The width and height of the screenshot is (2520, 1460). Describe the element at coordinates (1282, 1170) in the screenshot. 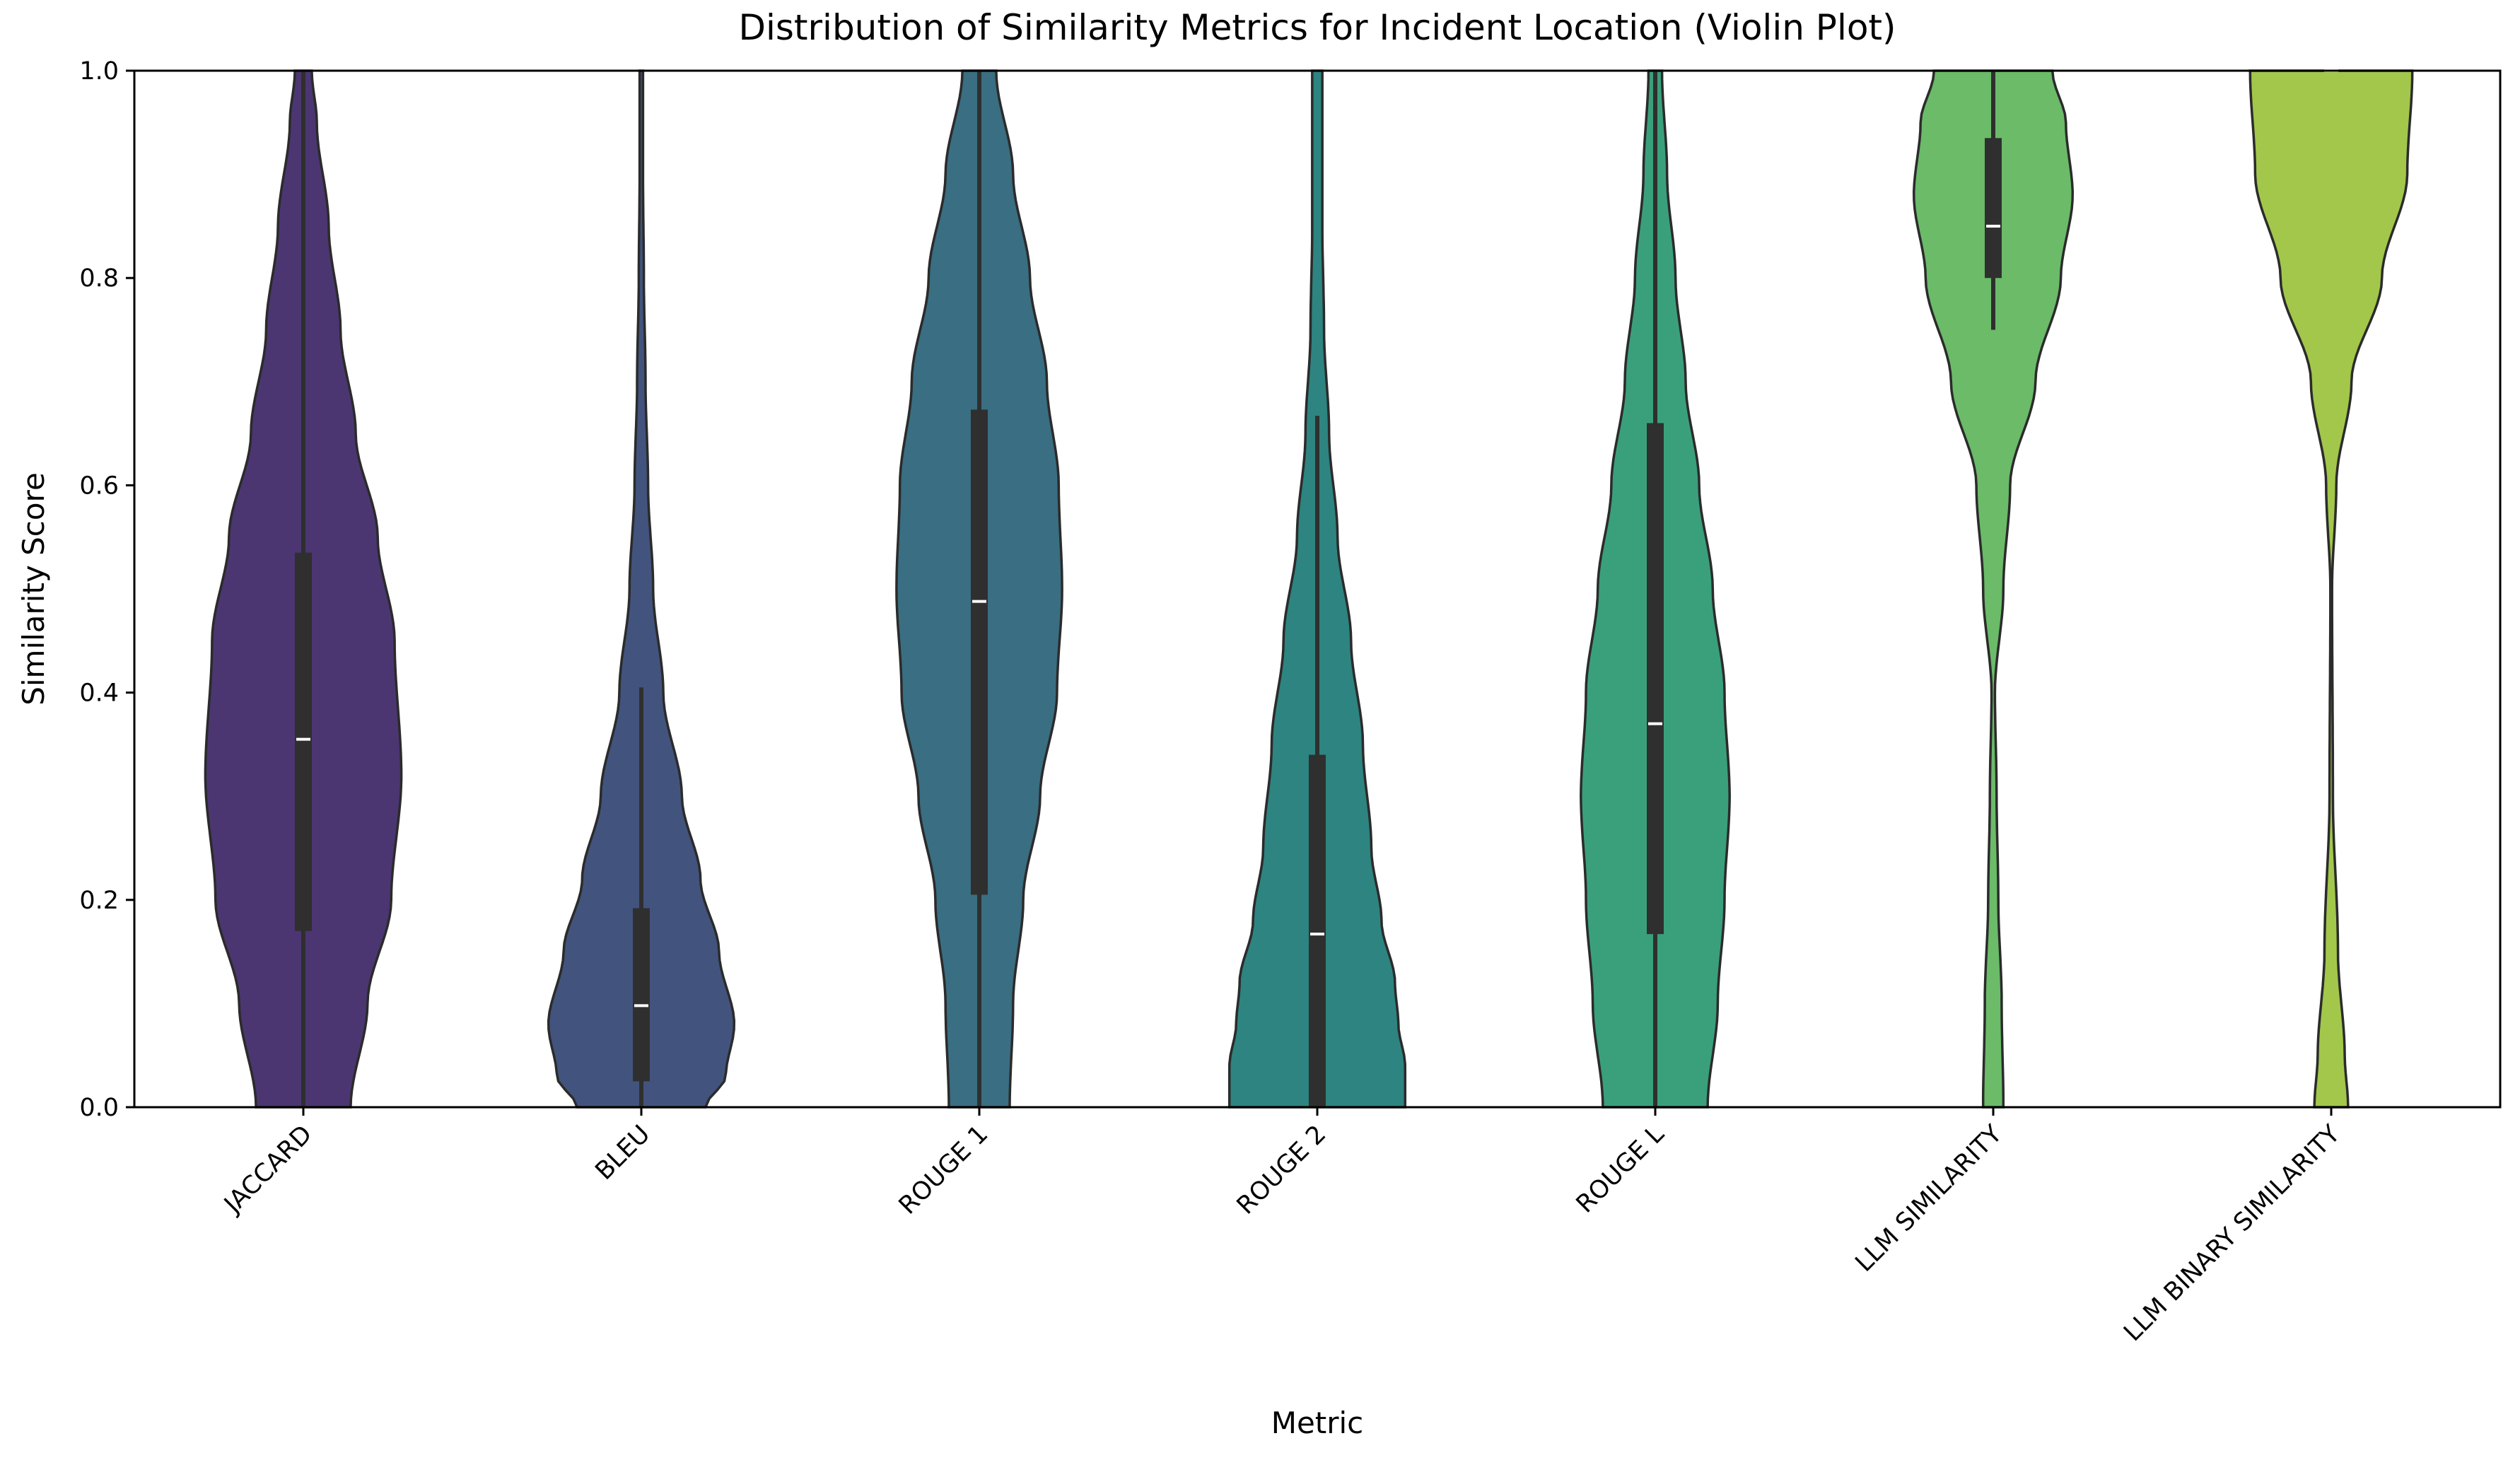

I see `x-tick-label: ROUGE 2` at that location.